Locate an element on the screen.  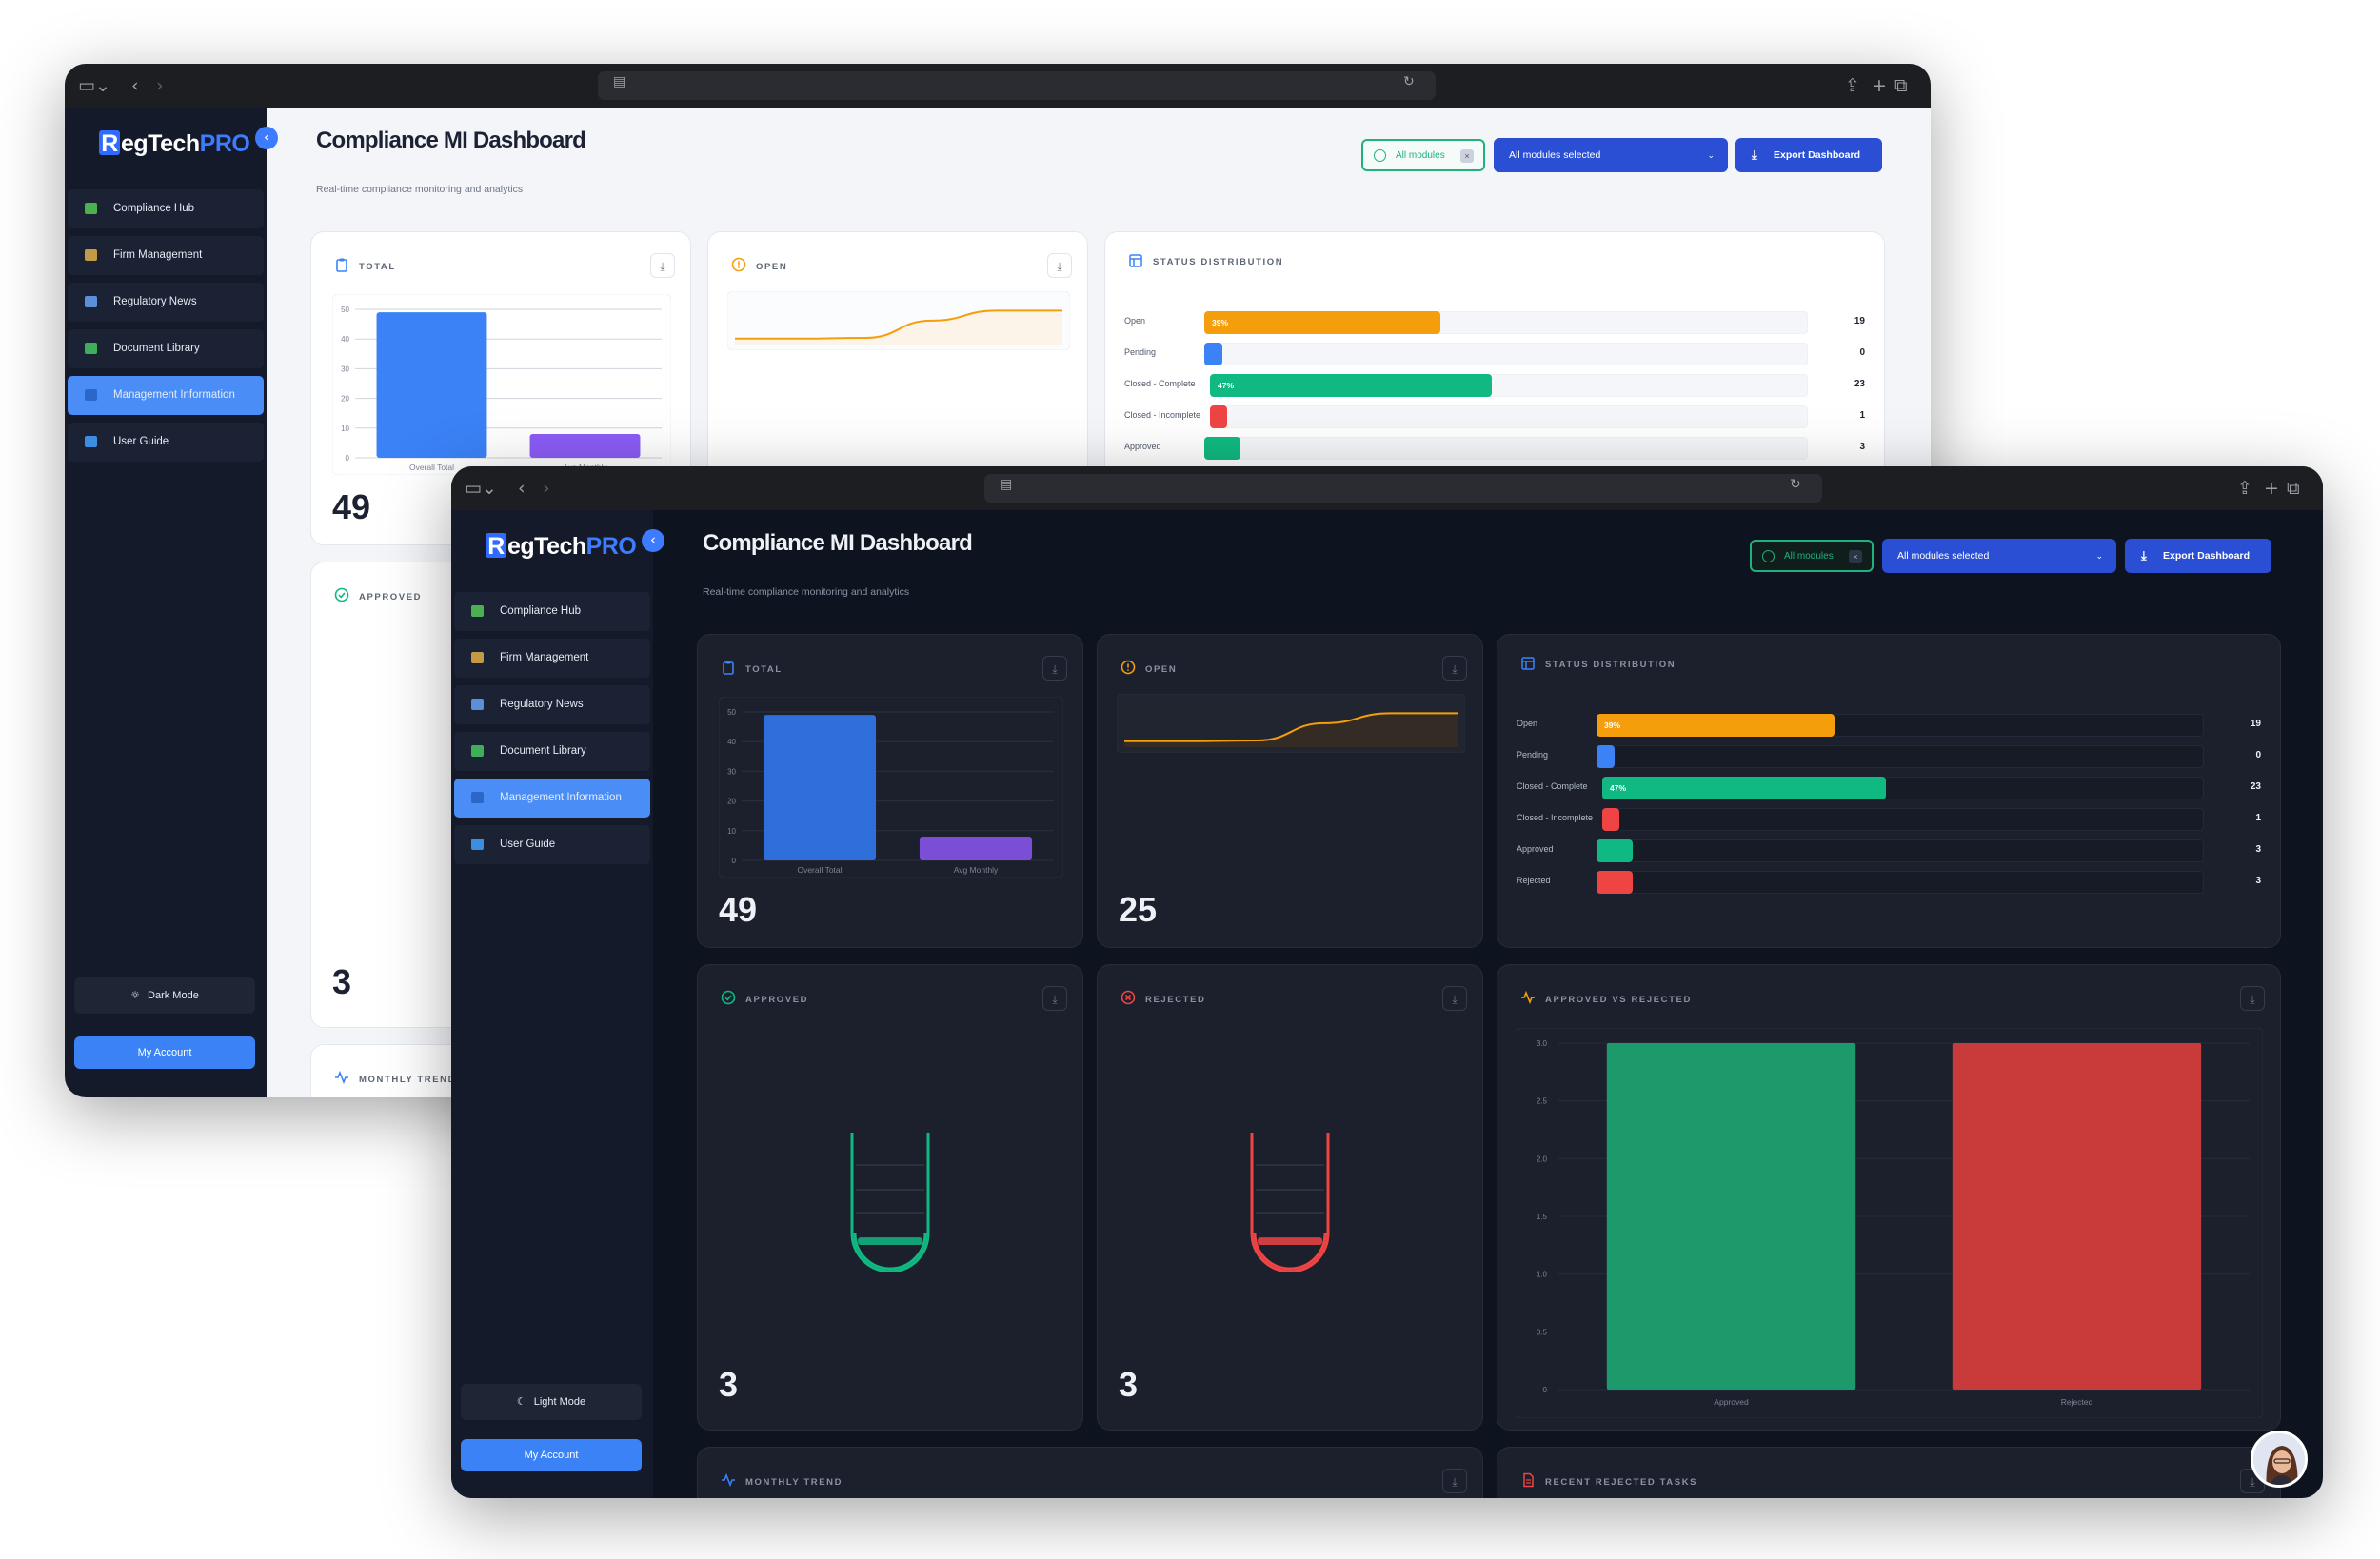
bar-approved is located at coordinates (1731, 1216).